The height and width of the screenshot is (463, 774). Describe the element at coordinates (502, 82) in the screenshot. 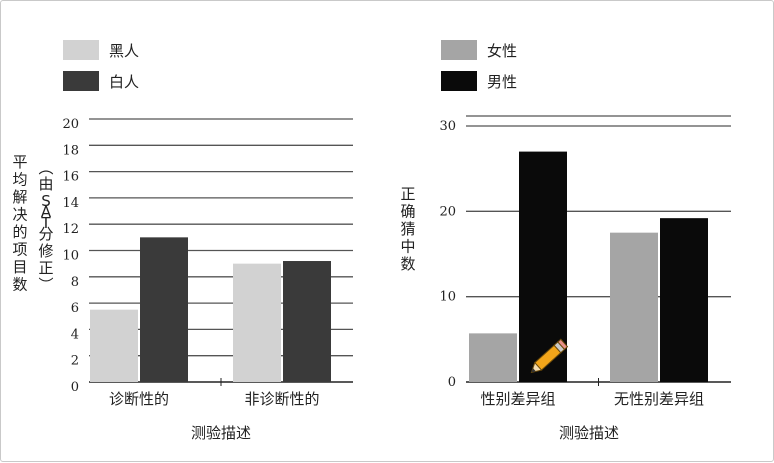

I see `legend-label: 男性` at that location.